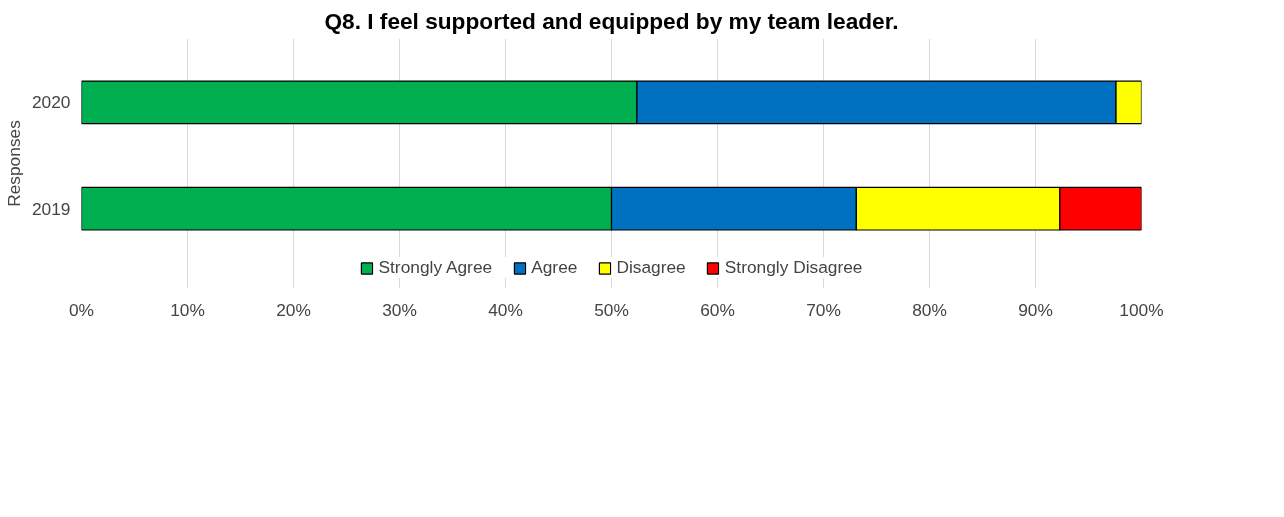 This screenshot has height=517, width=1284. Describe the element at coordinates (717, 309) in the screenshot. I see `x-tick-label: 60%` at that location.